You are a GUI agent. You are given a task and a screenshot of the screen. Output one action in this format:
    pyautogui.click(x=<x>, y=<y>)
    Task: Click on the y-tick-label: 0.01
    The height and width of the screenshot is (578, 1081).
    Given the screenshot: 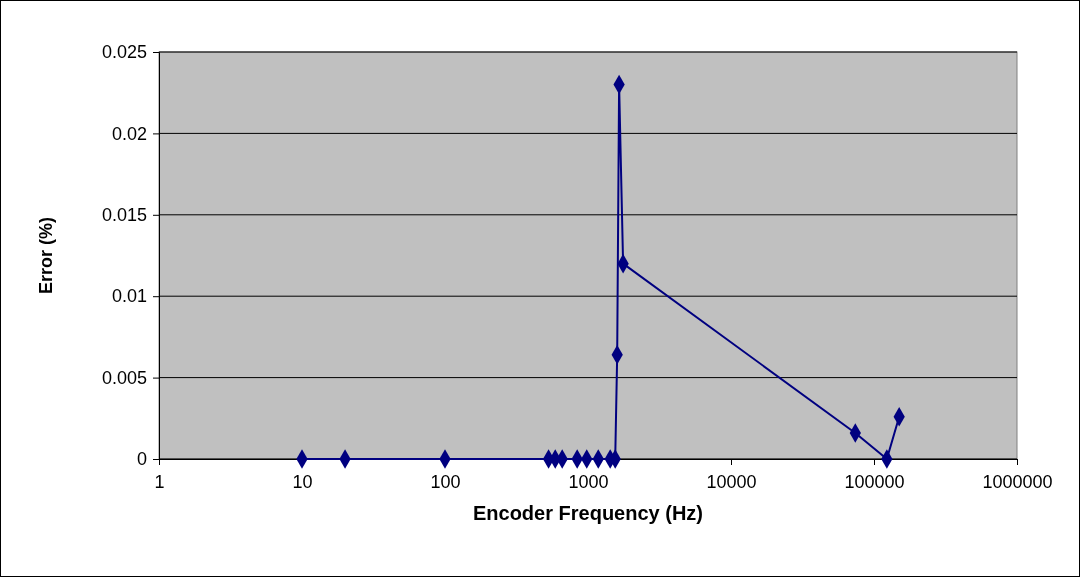 What is the action you would take?
    pyautogui.click(x=129, y=296)
    